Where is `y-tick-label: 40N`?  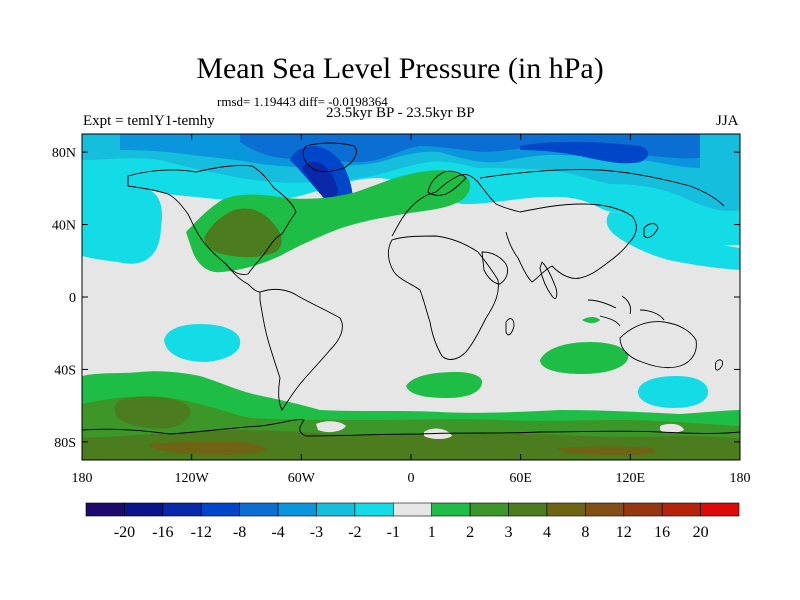
y-tick-label: 40N is located at coordinates (64, 226).